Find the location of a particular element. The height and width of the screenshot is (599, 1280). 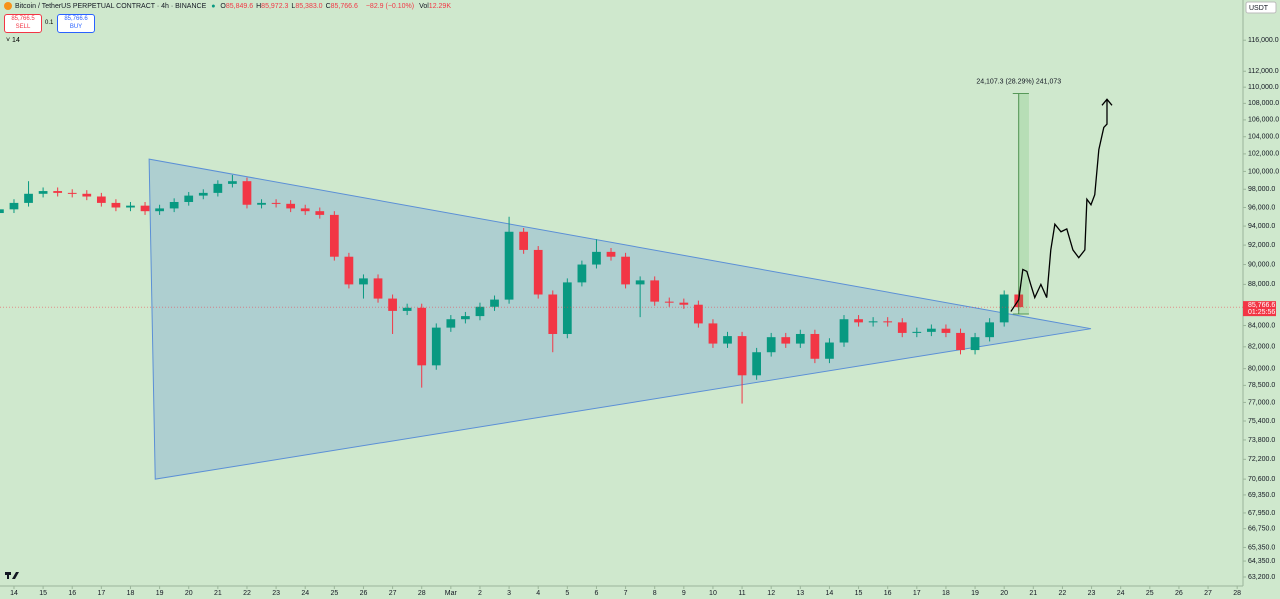

y-tick-label: 112,000.0 is located at coordinates (1263, 71).